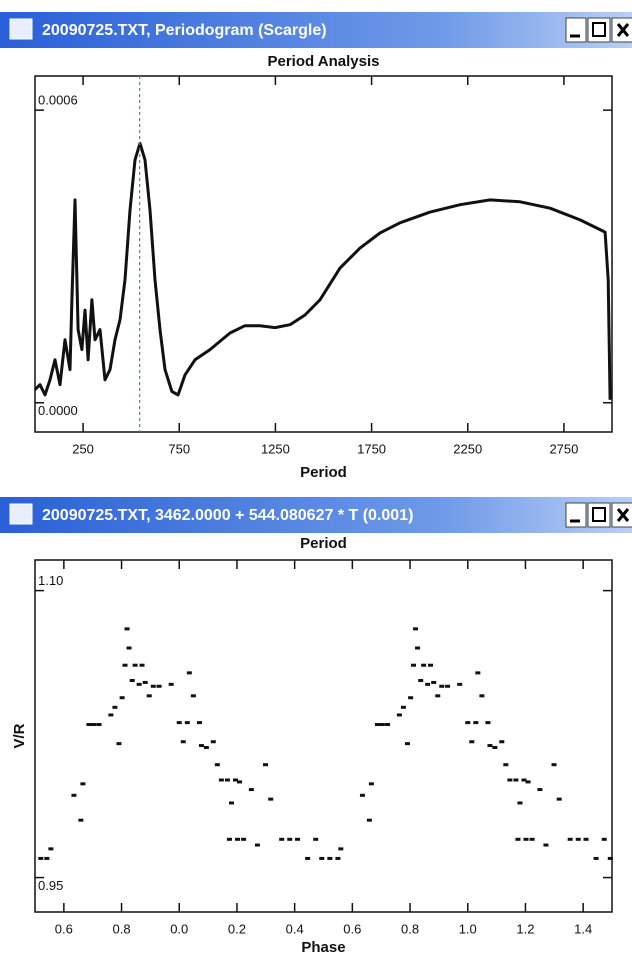 Image resolution: width=632 pixels, height=973 pixels. What do you see at coordinates (50, 885) in the screenshot?
I see `y-tick-label: 0.95` at bounding box center [50, 885].